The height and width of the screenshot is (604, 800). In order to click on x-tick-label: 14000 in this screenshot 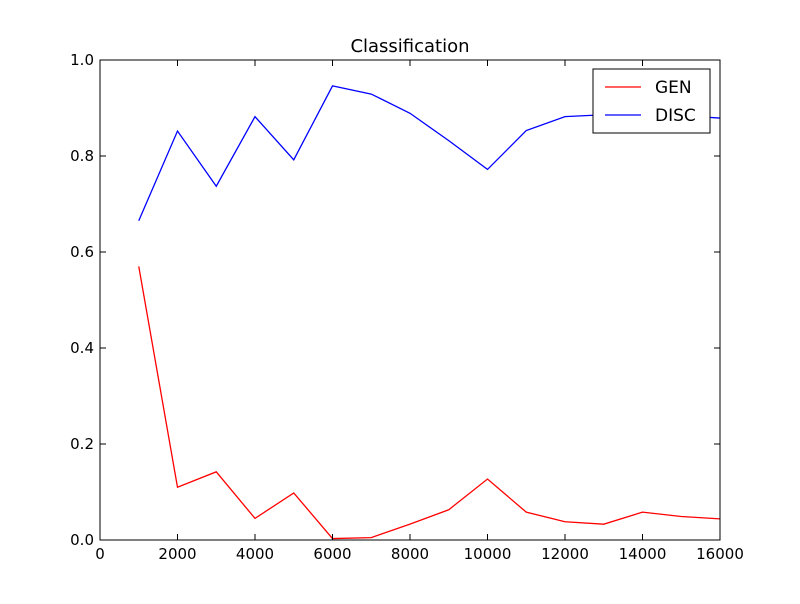, I will do `click(643, 554)`.